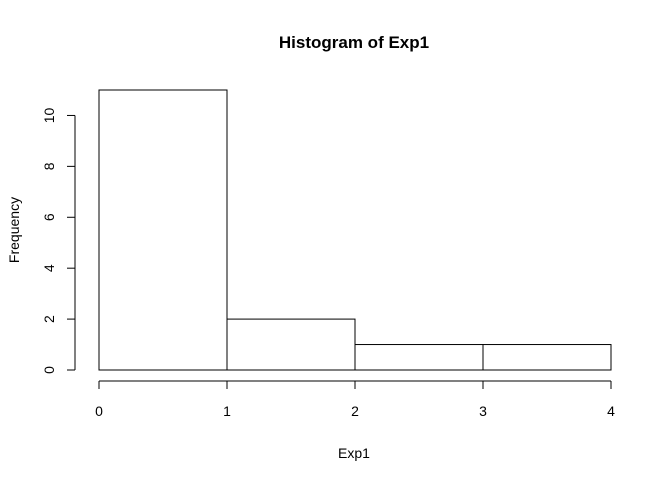 The height and width of the screenshot is (480, 672). I want to click on y-tick-label-0: 0, so click(49, 370).